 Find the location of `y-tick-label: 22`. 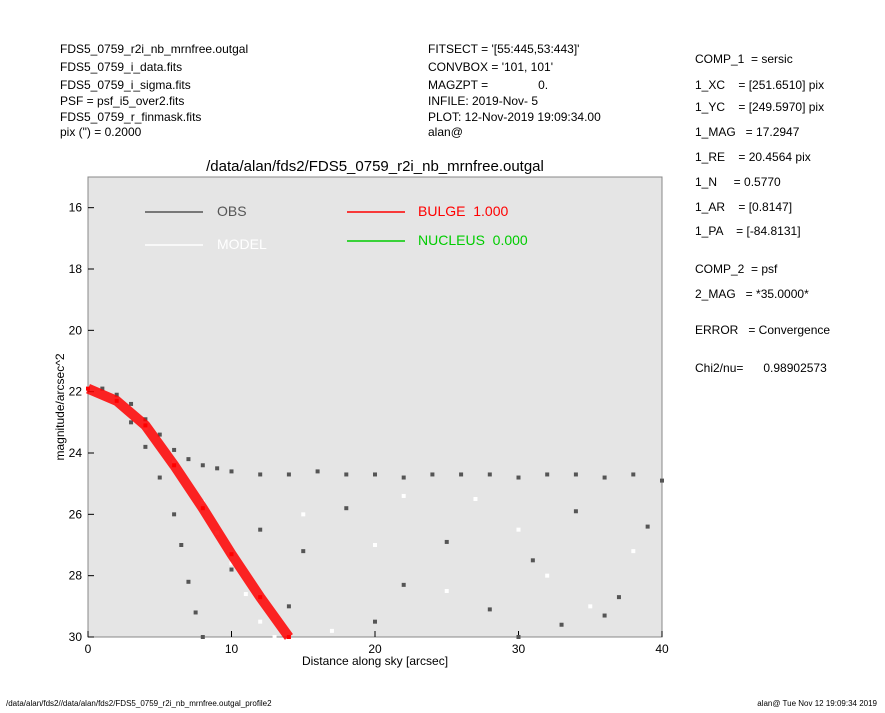

y-tick-label: 22 is located at coordinates (76, 392).